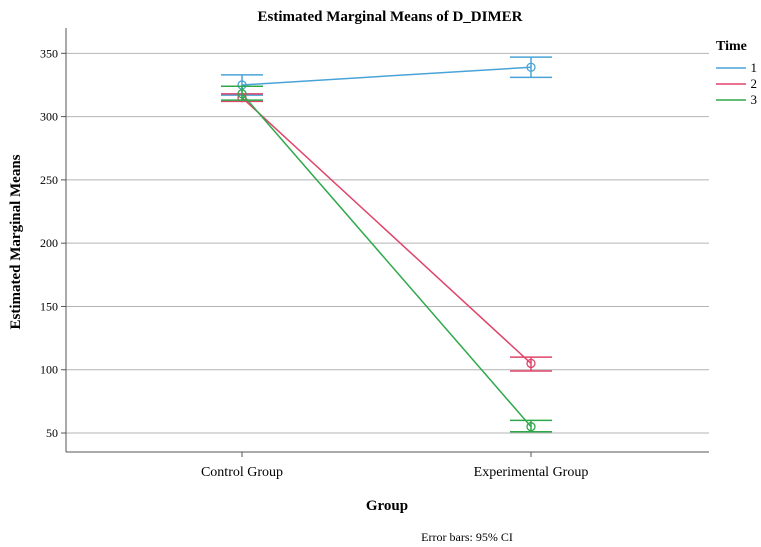 This screenshot has height=547, width=761. What do you see at coordinates (754, 83) in the screenshot?
I see `legend-label-2: 2` at bounding box center [754, 83].